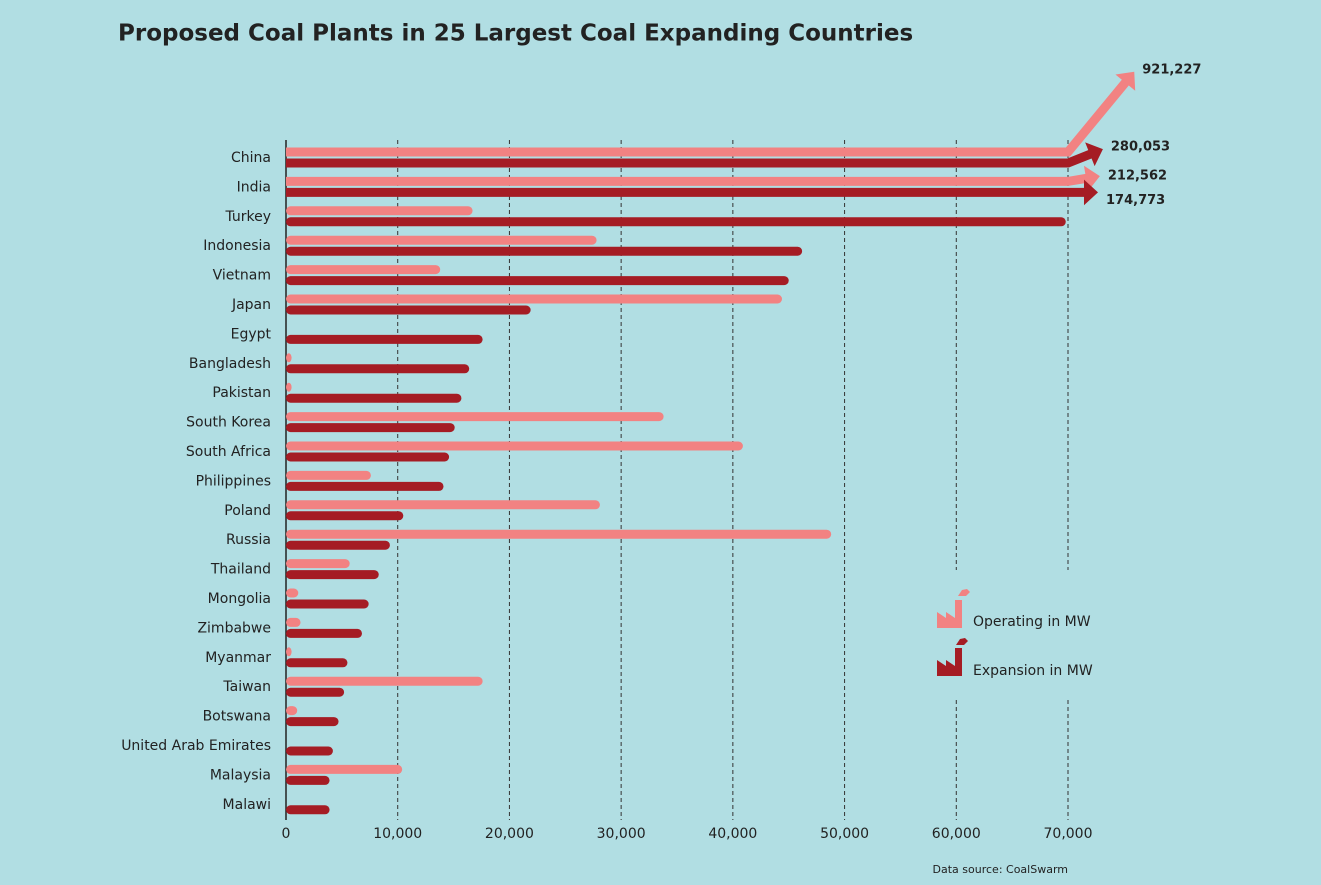 The height and width of the screenshot is (885, 1321). What do you see at coordinates (1135, 200) in the screenshot?
I see `value-label: 174,773` at bounding box center [1135, 200].